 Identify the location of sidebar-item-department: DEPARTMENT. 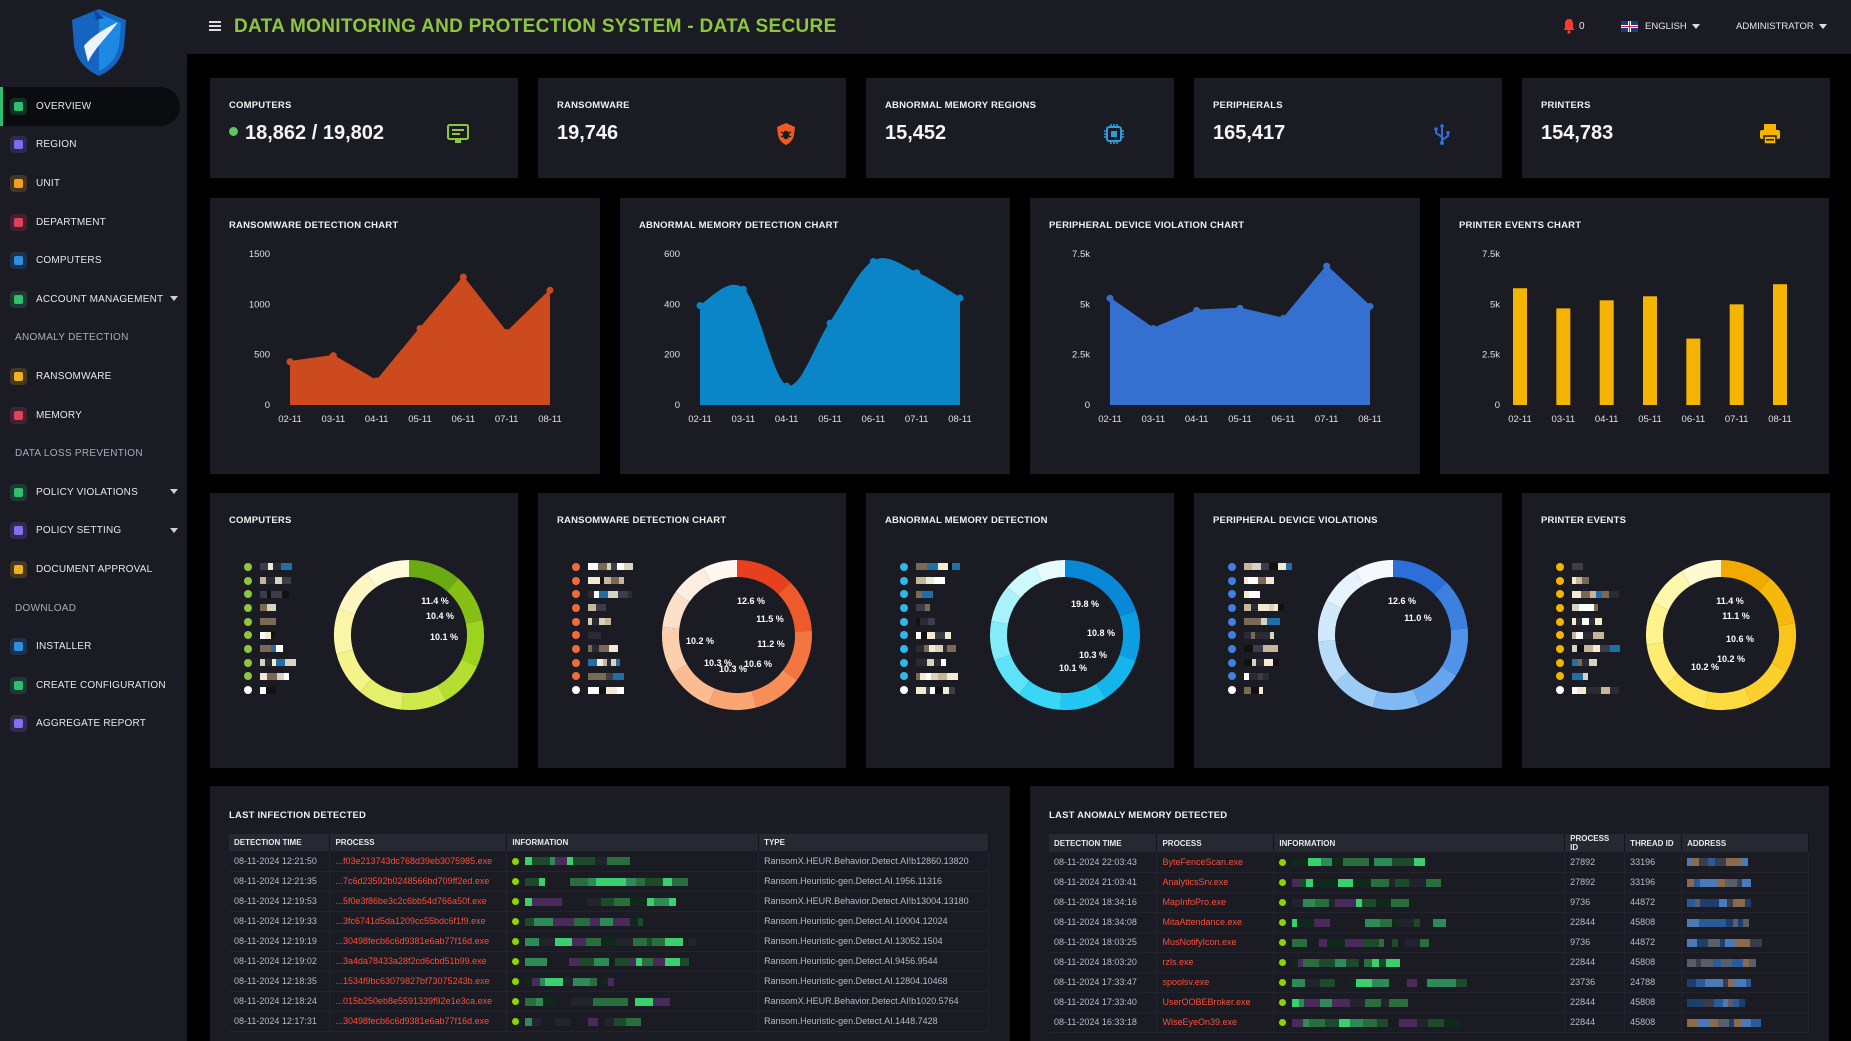
(93, 222).